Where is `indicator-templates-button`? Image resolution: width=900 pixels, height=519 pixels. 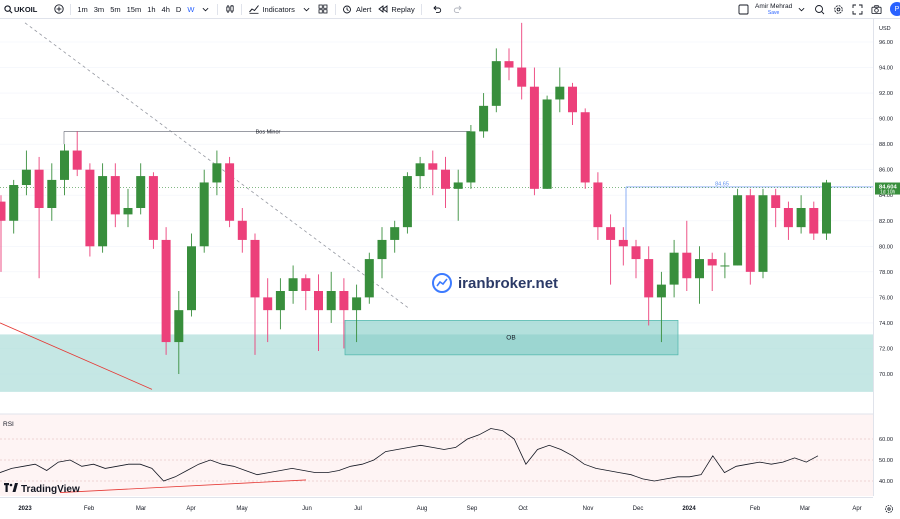
indicator-templates-button is located at coordinates (306, 9).